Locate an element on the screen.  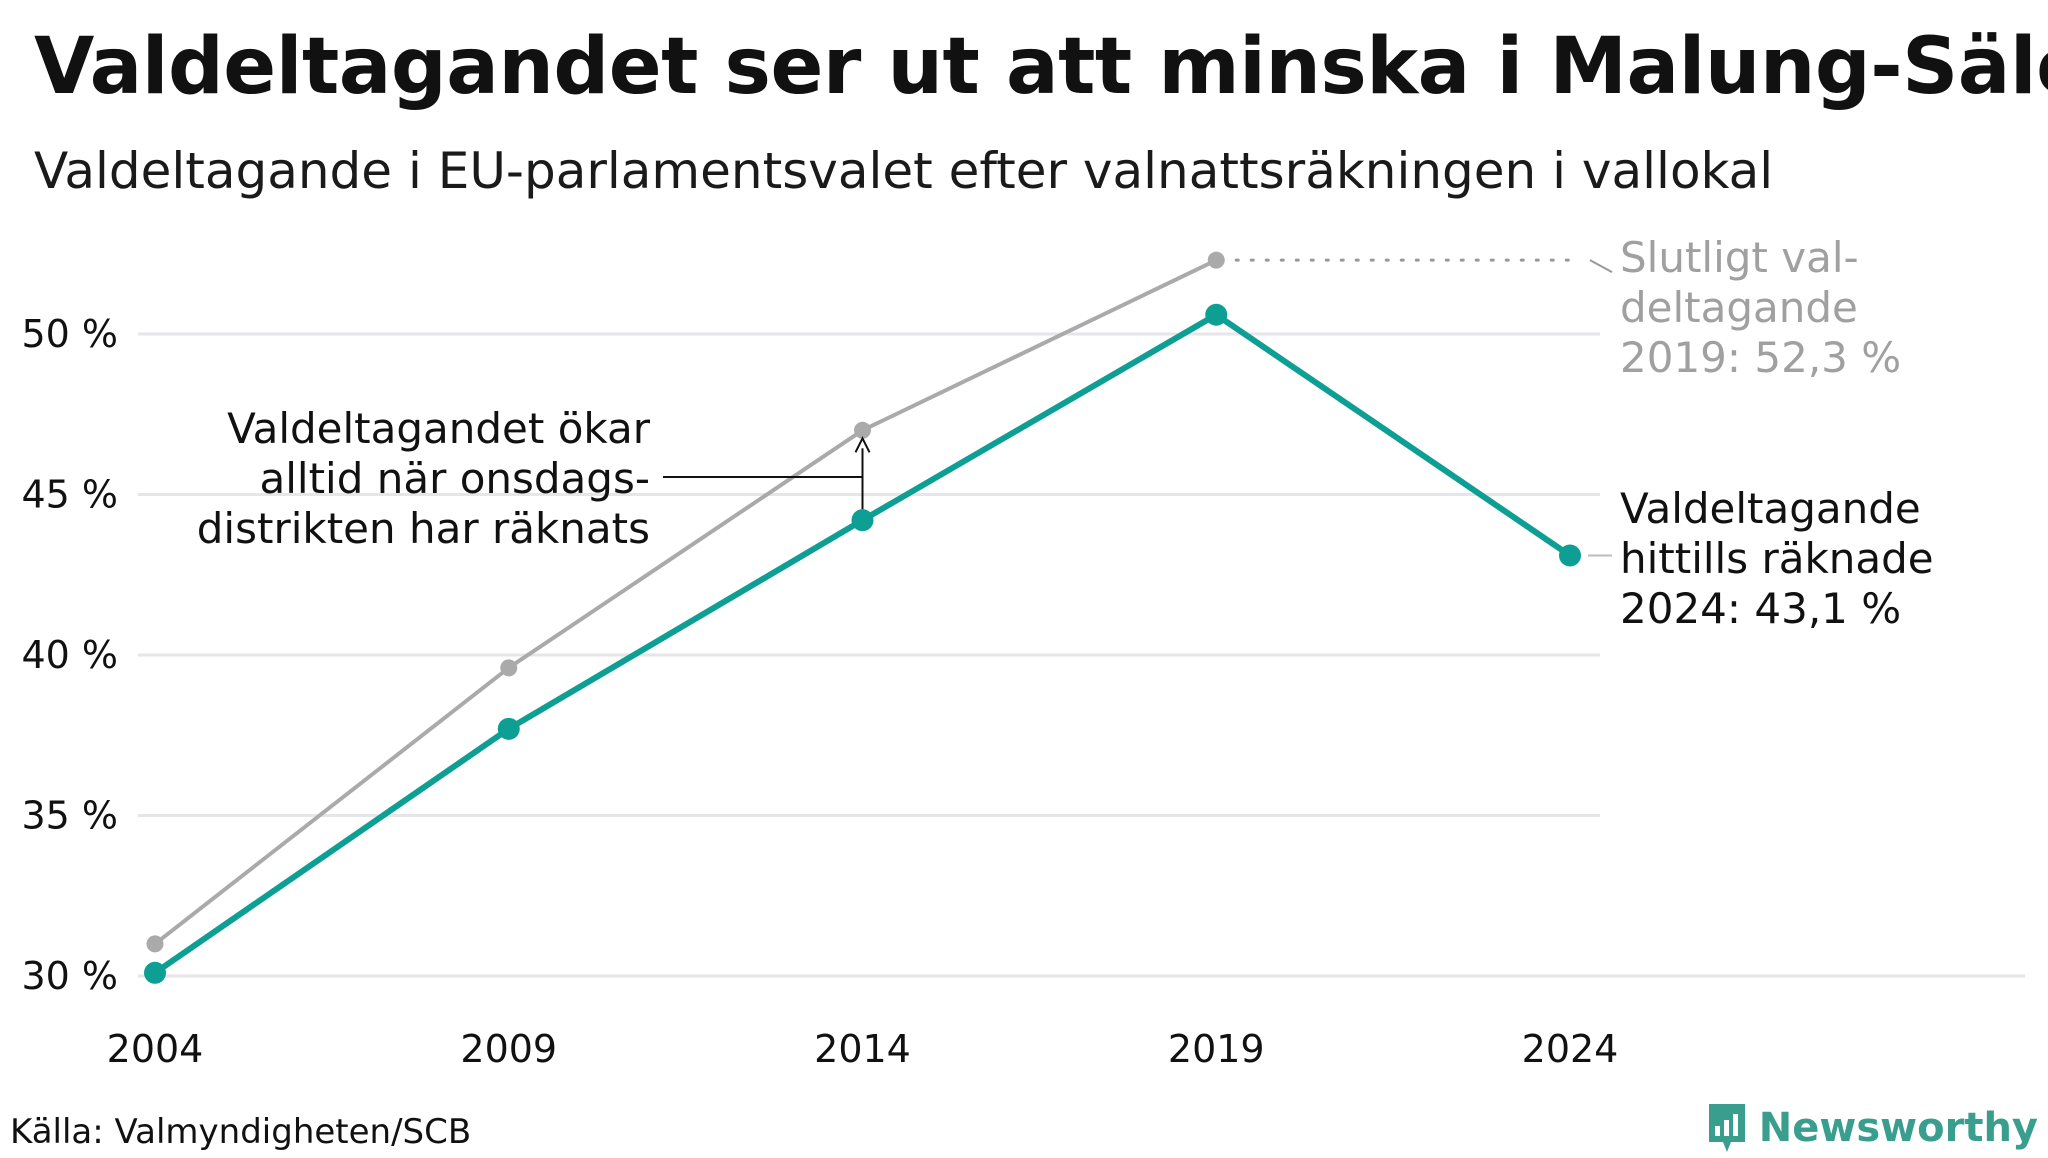
x-tick-label: 2004 is located at coordinates (155, 1049).